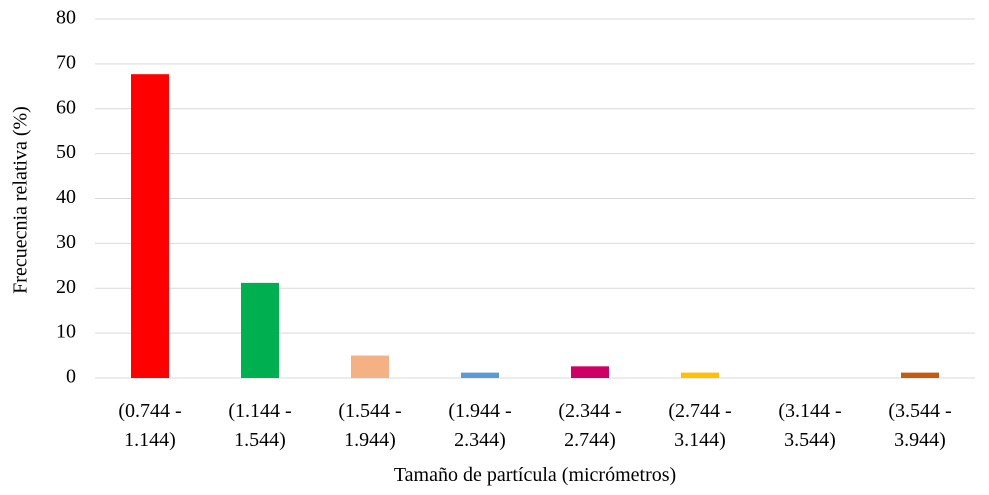 The image size is (989, 495). What do you see at coordinates (71, 377) in the screenshot?
I see `y-tick-label: 0` at bounding box center [71, 377].